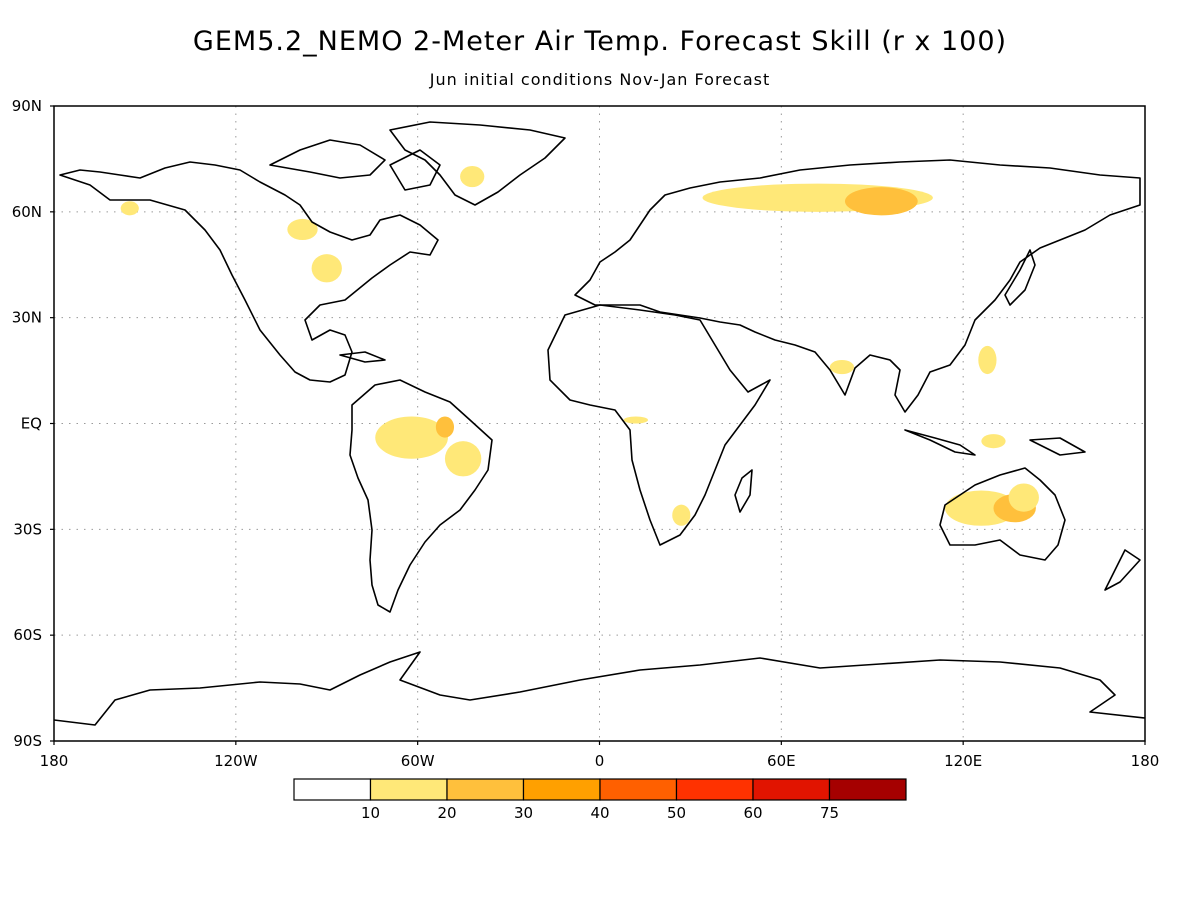 This screenshot has height=900, width=1200. Describe the element at coordinates (249, 272) in the screenshot. I see `coast-north-america` at that location.